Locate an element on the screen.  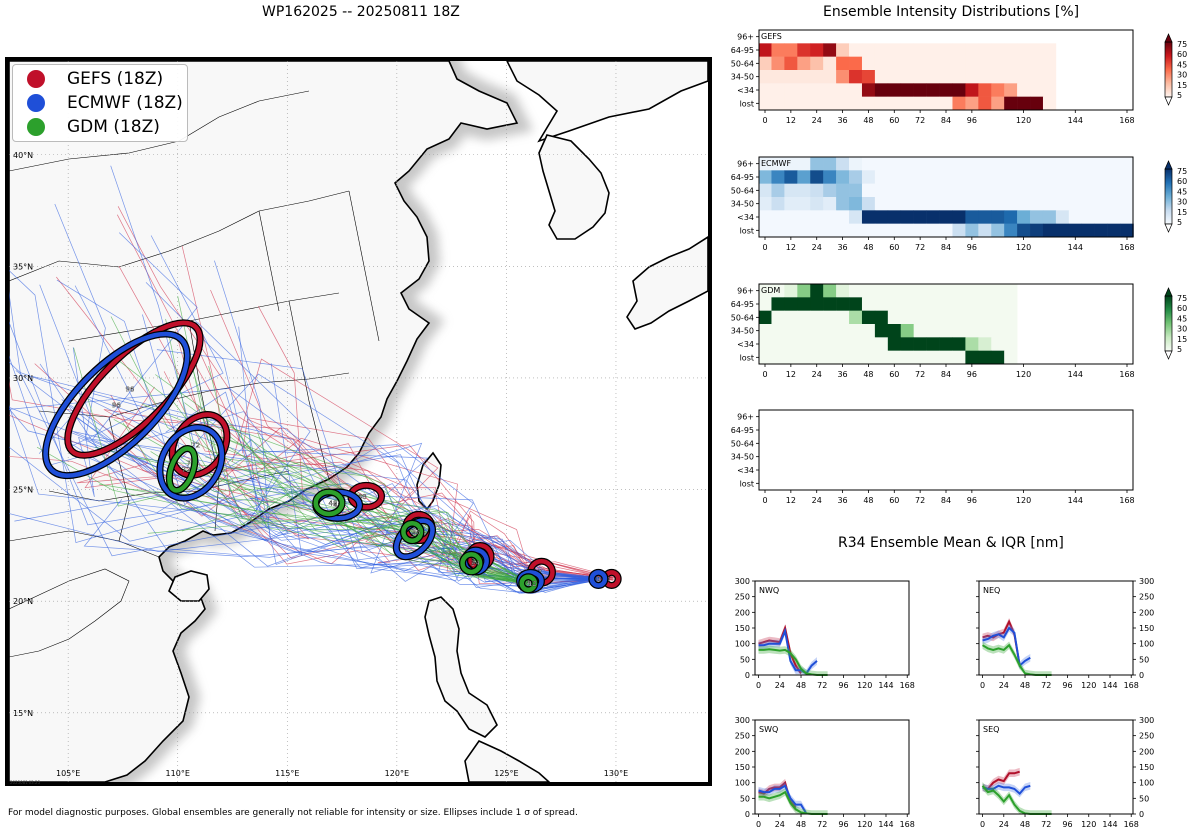
r34-quadrant-label: SWQ is located at coordinates (768, 729).